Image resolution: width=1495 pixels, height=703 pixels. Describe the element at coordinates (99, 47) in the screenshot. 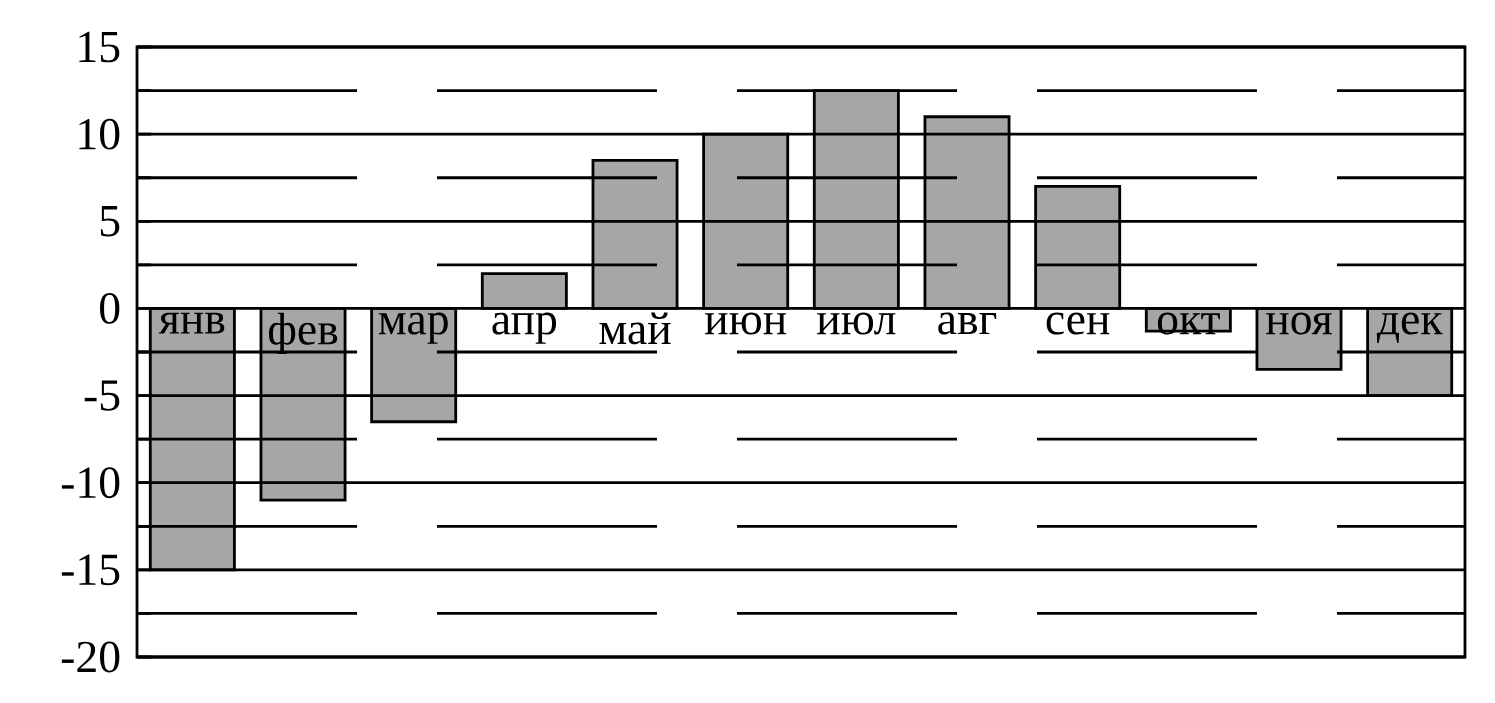

I see `y-tick-label: 15` at that location.